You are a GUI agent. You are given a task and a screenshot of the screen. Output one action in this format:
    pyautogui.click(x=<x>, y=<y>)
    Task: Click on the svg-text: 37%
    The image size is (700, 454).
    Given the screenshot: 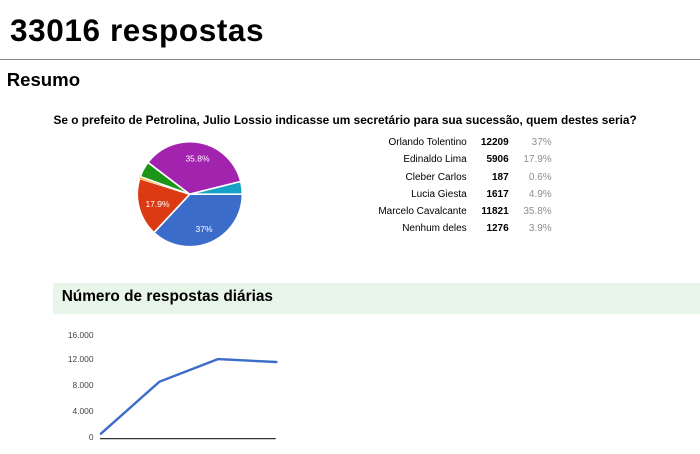 What is the action you would take?
    pyautogui.click(x=203, y=229)
    